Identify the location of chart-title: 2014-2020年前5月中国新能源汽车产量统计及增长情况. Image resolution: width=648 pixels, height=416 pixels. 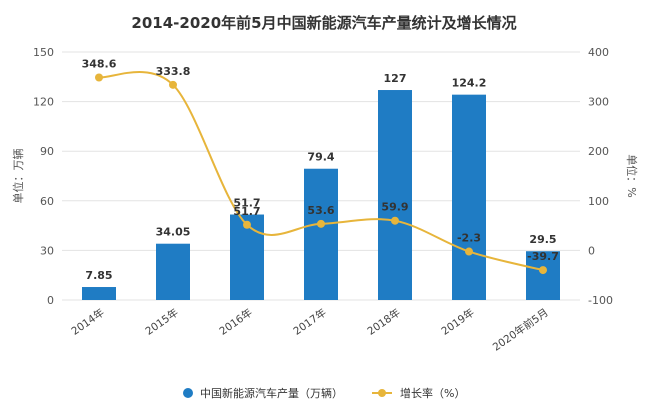
(323, 23).